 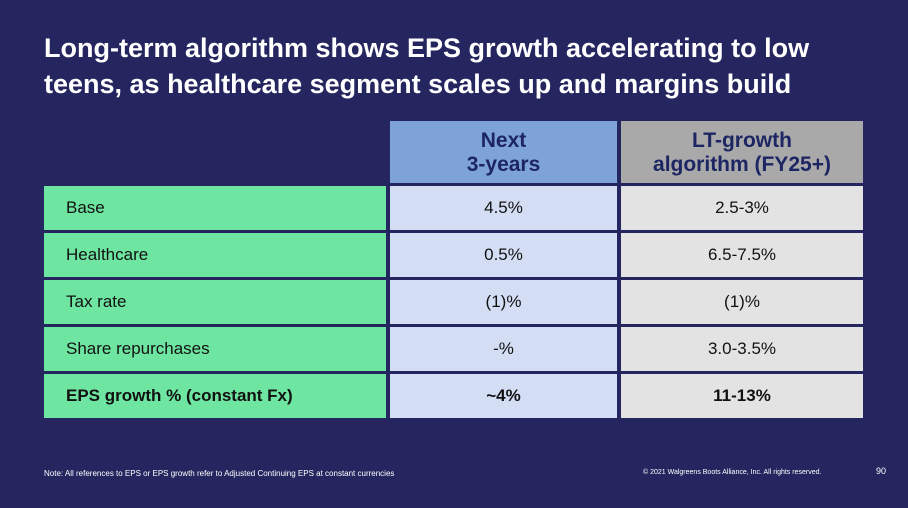 I want to click on header-lt-growth: LT-growth algorithm (FY25+), so click(x=742, y=152).